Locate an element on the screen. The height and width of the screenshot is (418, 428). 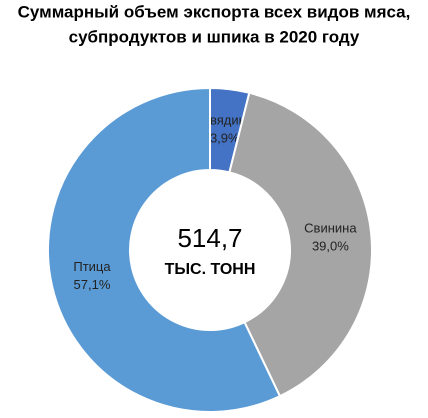
slice-label: Птица is located at coordinates (92, 266).